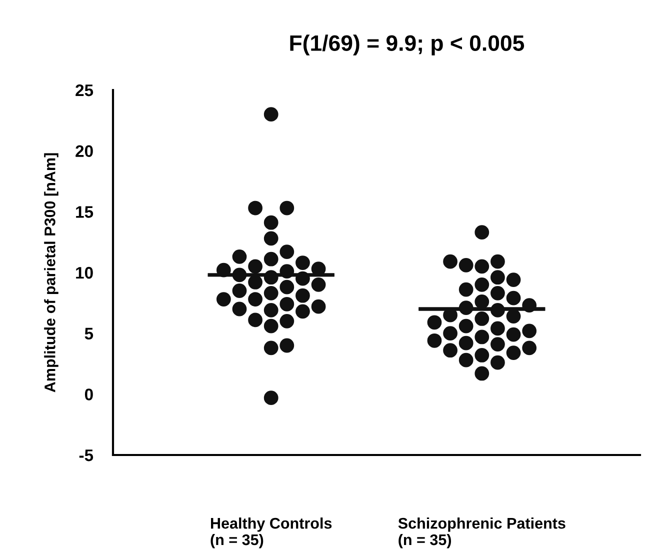 Image resolution: width=656 pixels, height=555 pixels. I want to click on chart-title: F(1/69) = 9.9; p < 0.005, so click(407, 45).